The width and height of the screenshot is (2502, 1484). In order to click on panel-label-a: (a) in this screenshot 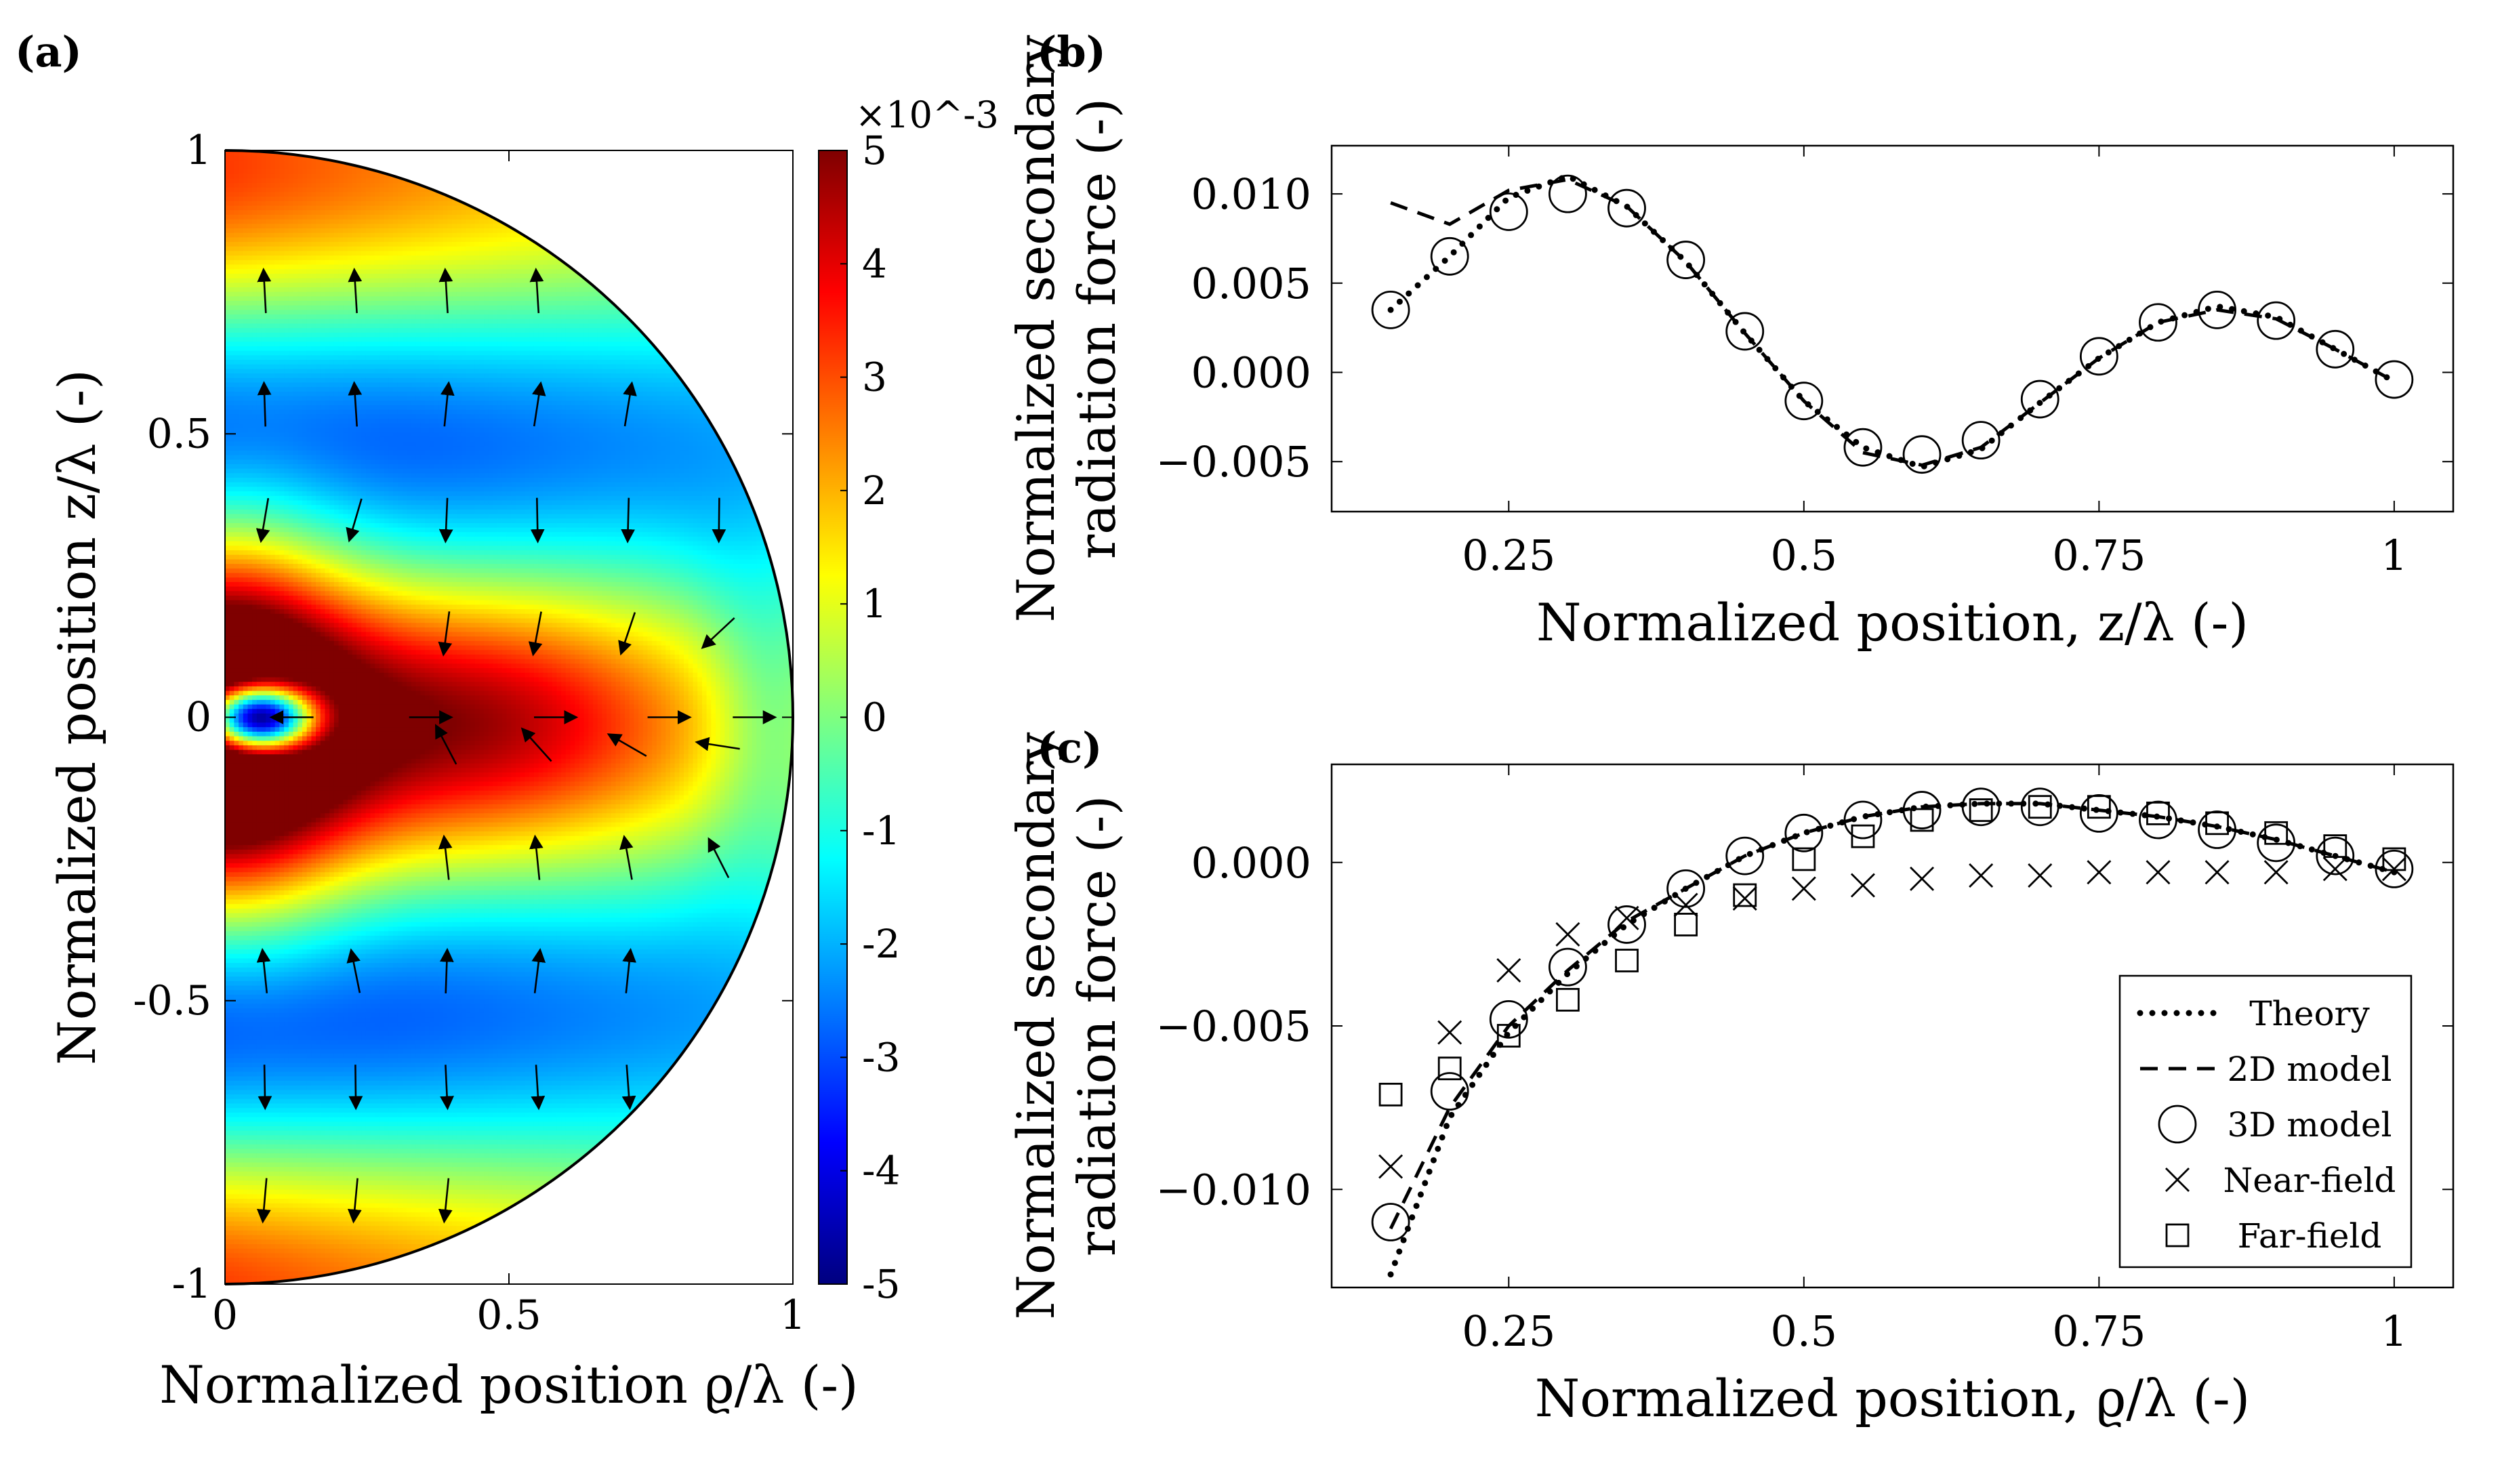, I will do `click(49, 52)`.